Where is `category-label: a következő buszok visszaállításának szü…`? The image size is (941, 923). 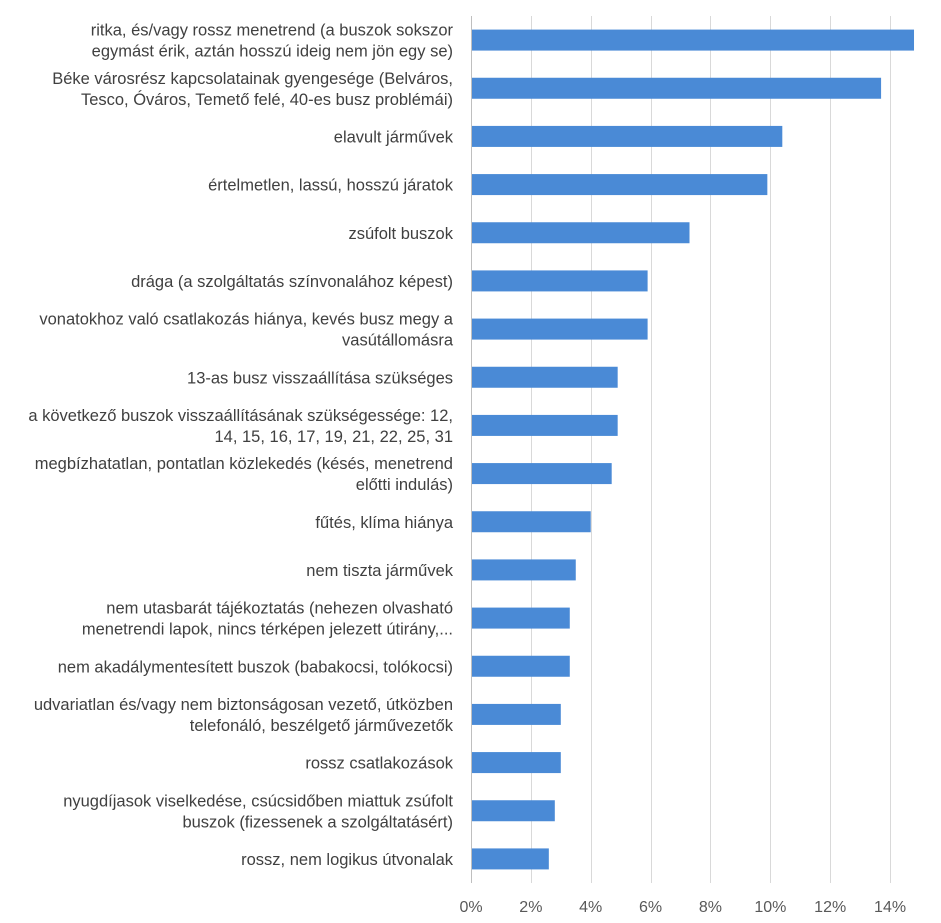 category-label: a következő buszok visszaállításának szü… is located at coordinates (240, 416).